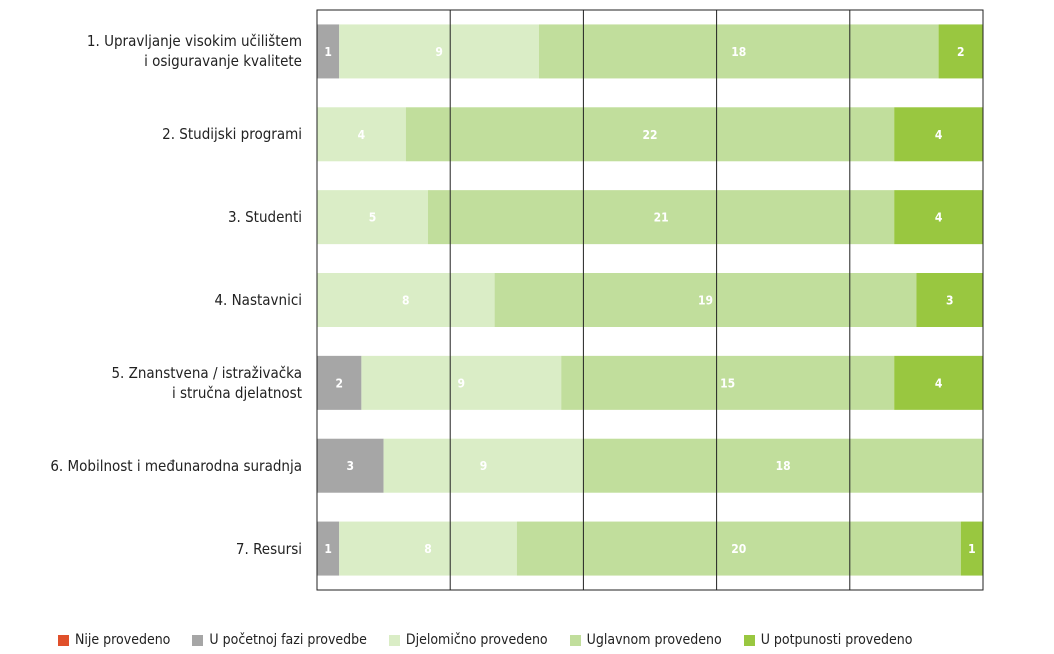 This screenshot has width=1054, height=654. I want to click on category-label: 4. Nastavnici, so click(258, 300).